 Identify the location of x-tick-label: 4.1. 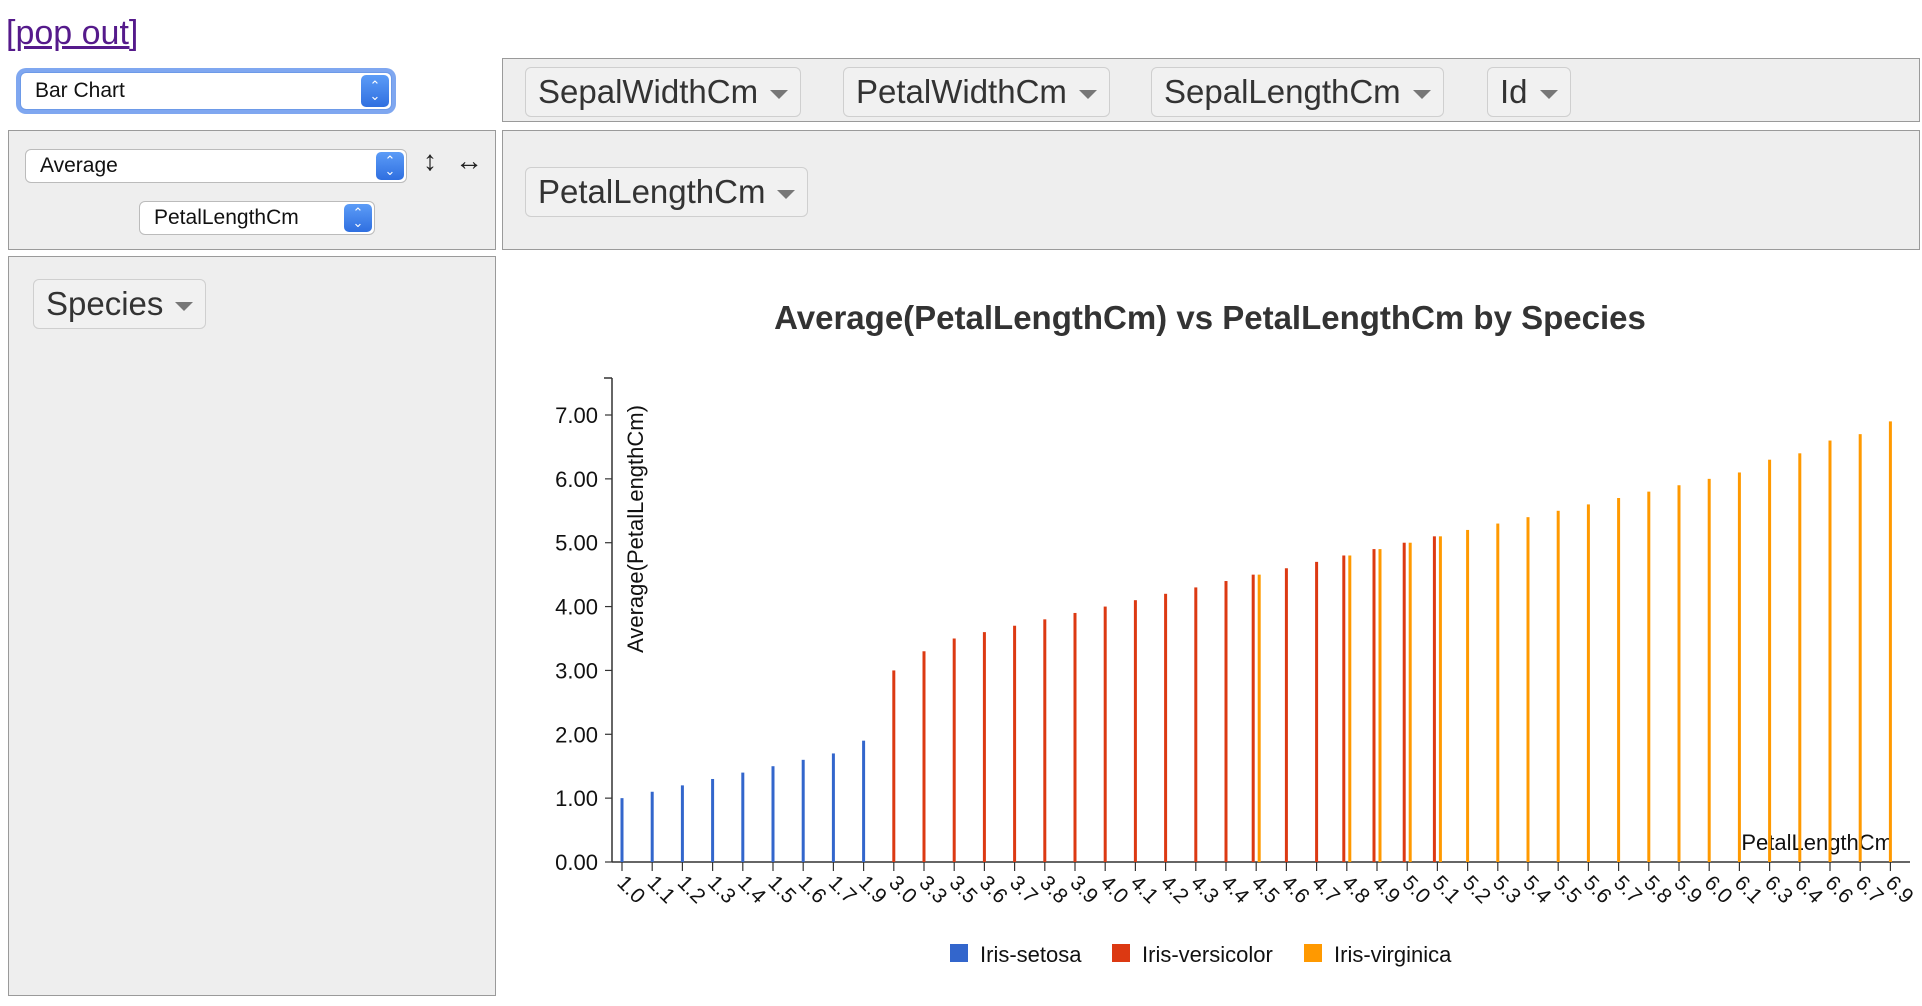
(1144, 889).